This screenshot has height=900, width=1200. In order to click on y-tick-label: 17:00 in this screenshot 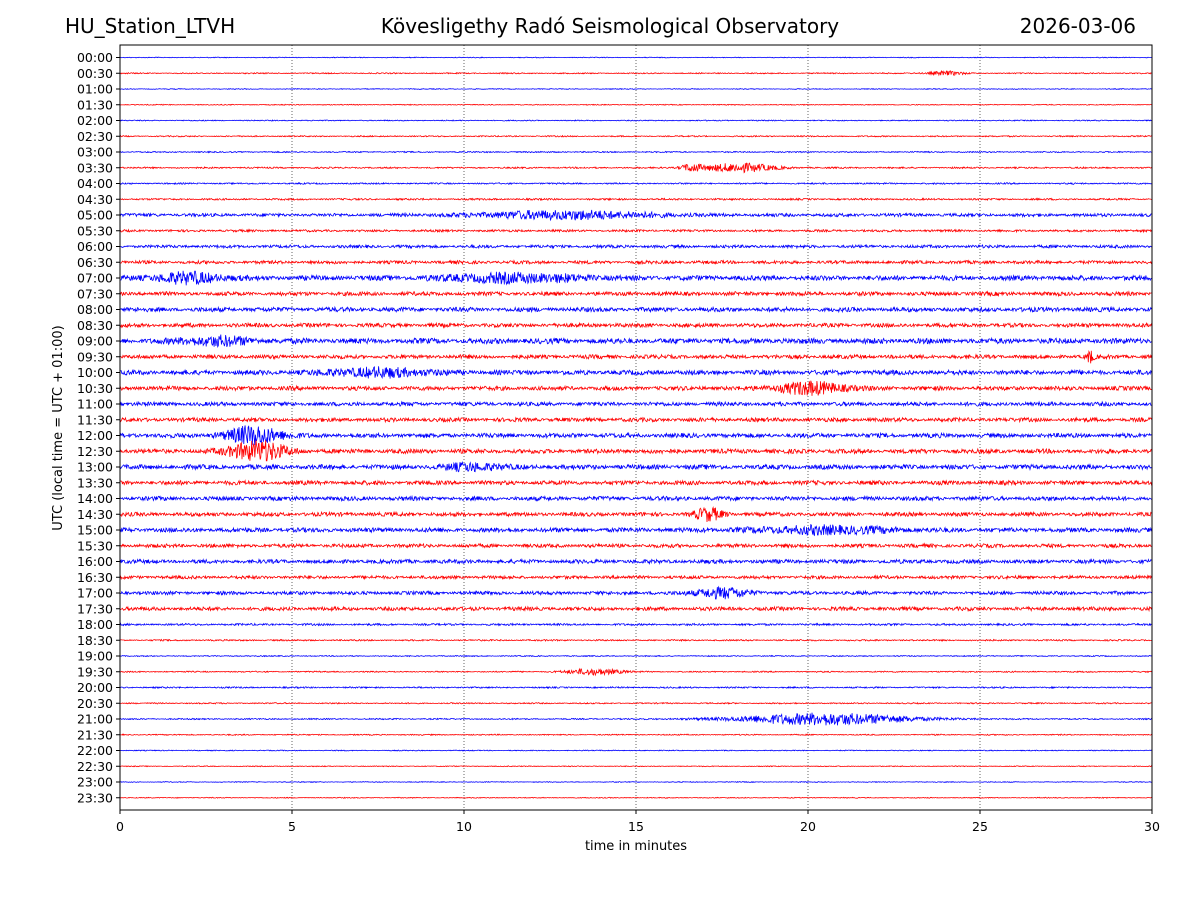, I will do `click(95, 593)`.